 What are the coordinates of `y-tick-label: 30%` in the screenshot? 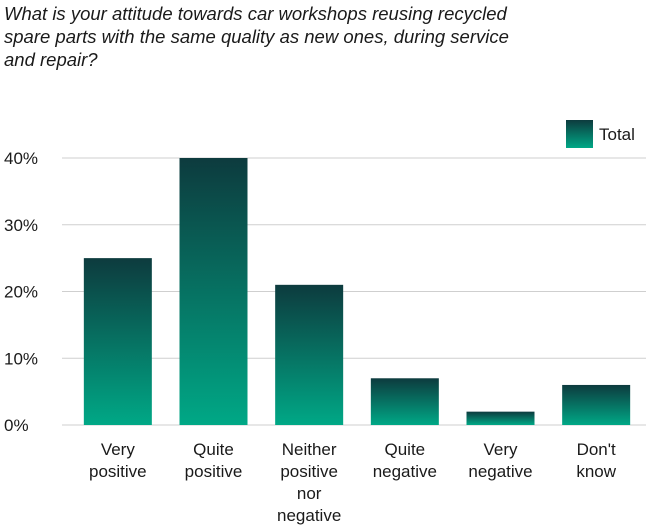 It's located at (21, 225).